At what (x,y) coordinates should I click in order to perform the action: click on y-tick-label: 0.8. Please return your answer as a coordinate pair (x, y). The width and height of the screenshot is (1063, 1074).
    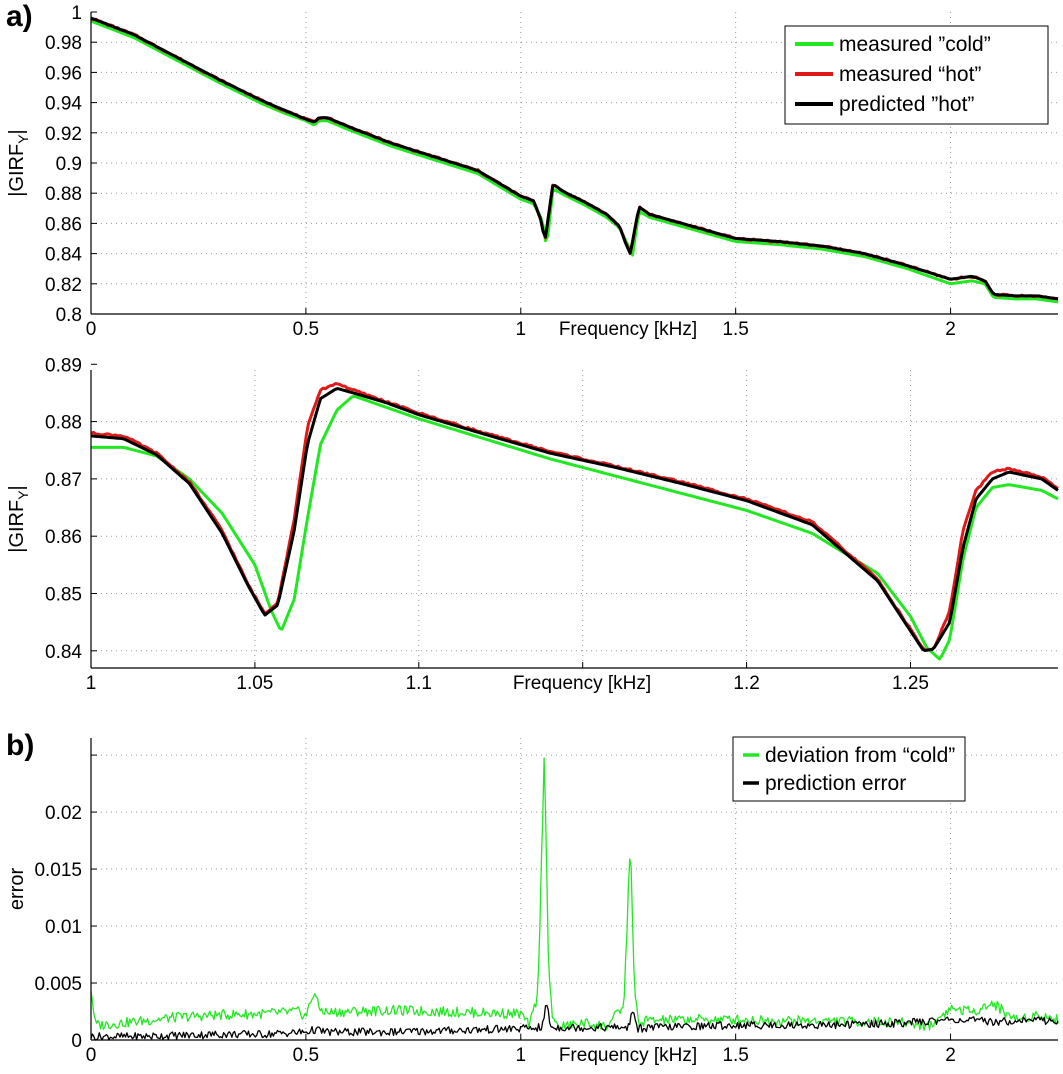
    Looking at the image, I should click on (69, 315).